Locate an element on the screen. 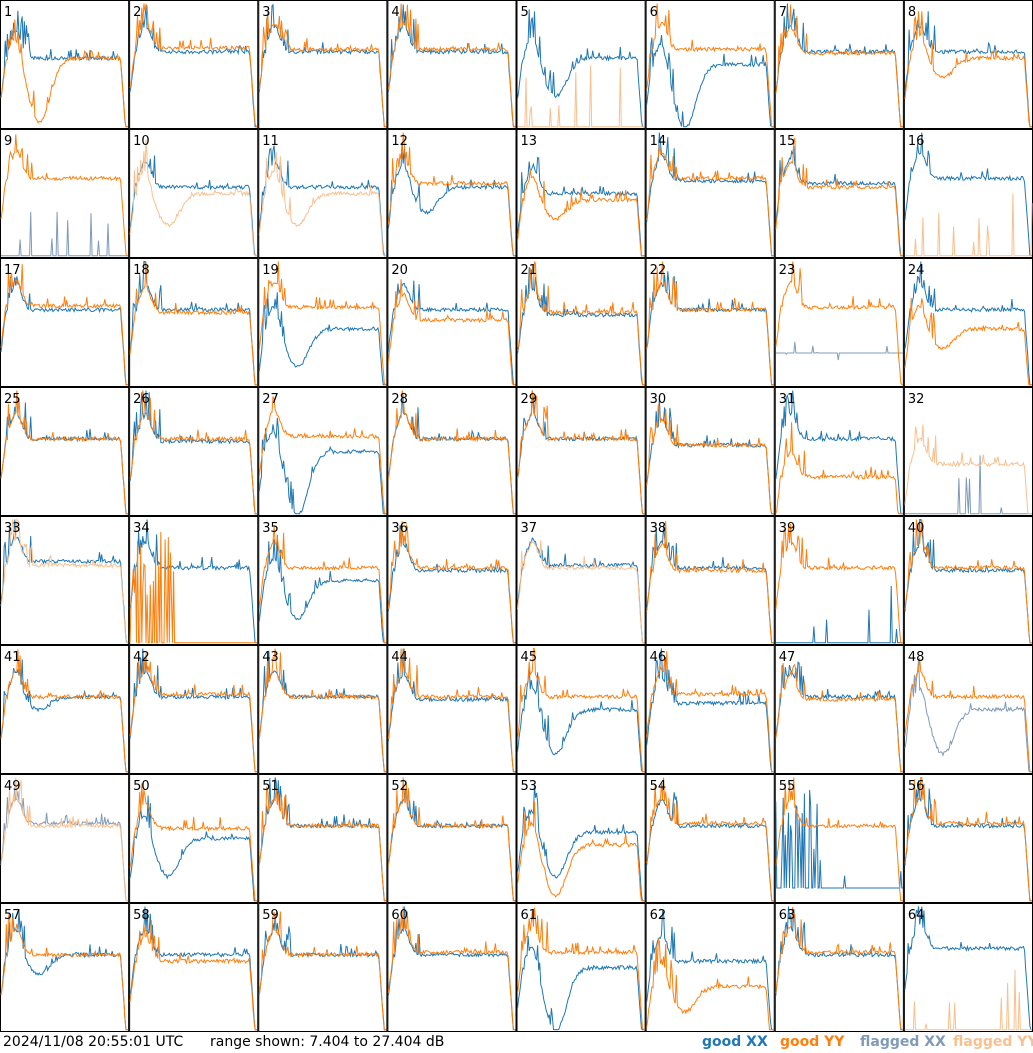 The image size is (1033, 1053). panel-46: 46 is located at coordinates (710, 709).